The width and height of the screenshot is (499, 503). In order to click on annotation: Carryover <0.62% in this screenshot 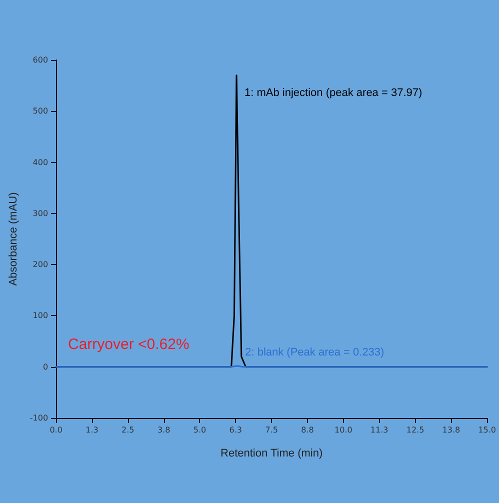, I will do `click(129, 344)`.